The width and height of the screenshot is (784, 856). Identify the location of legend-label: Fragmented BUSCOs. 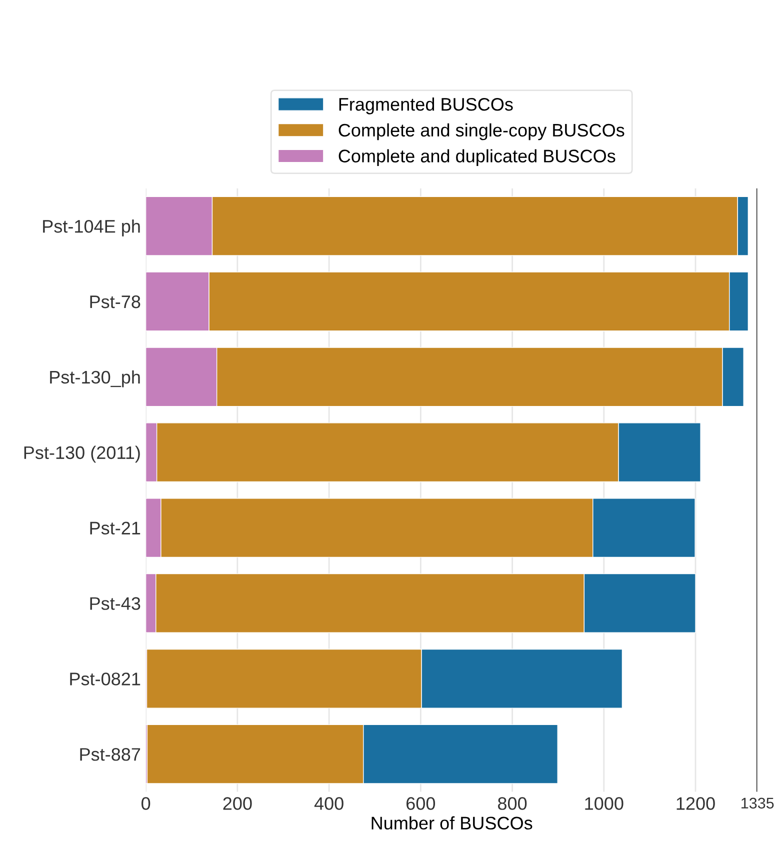
(426, 105).